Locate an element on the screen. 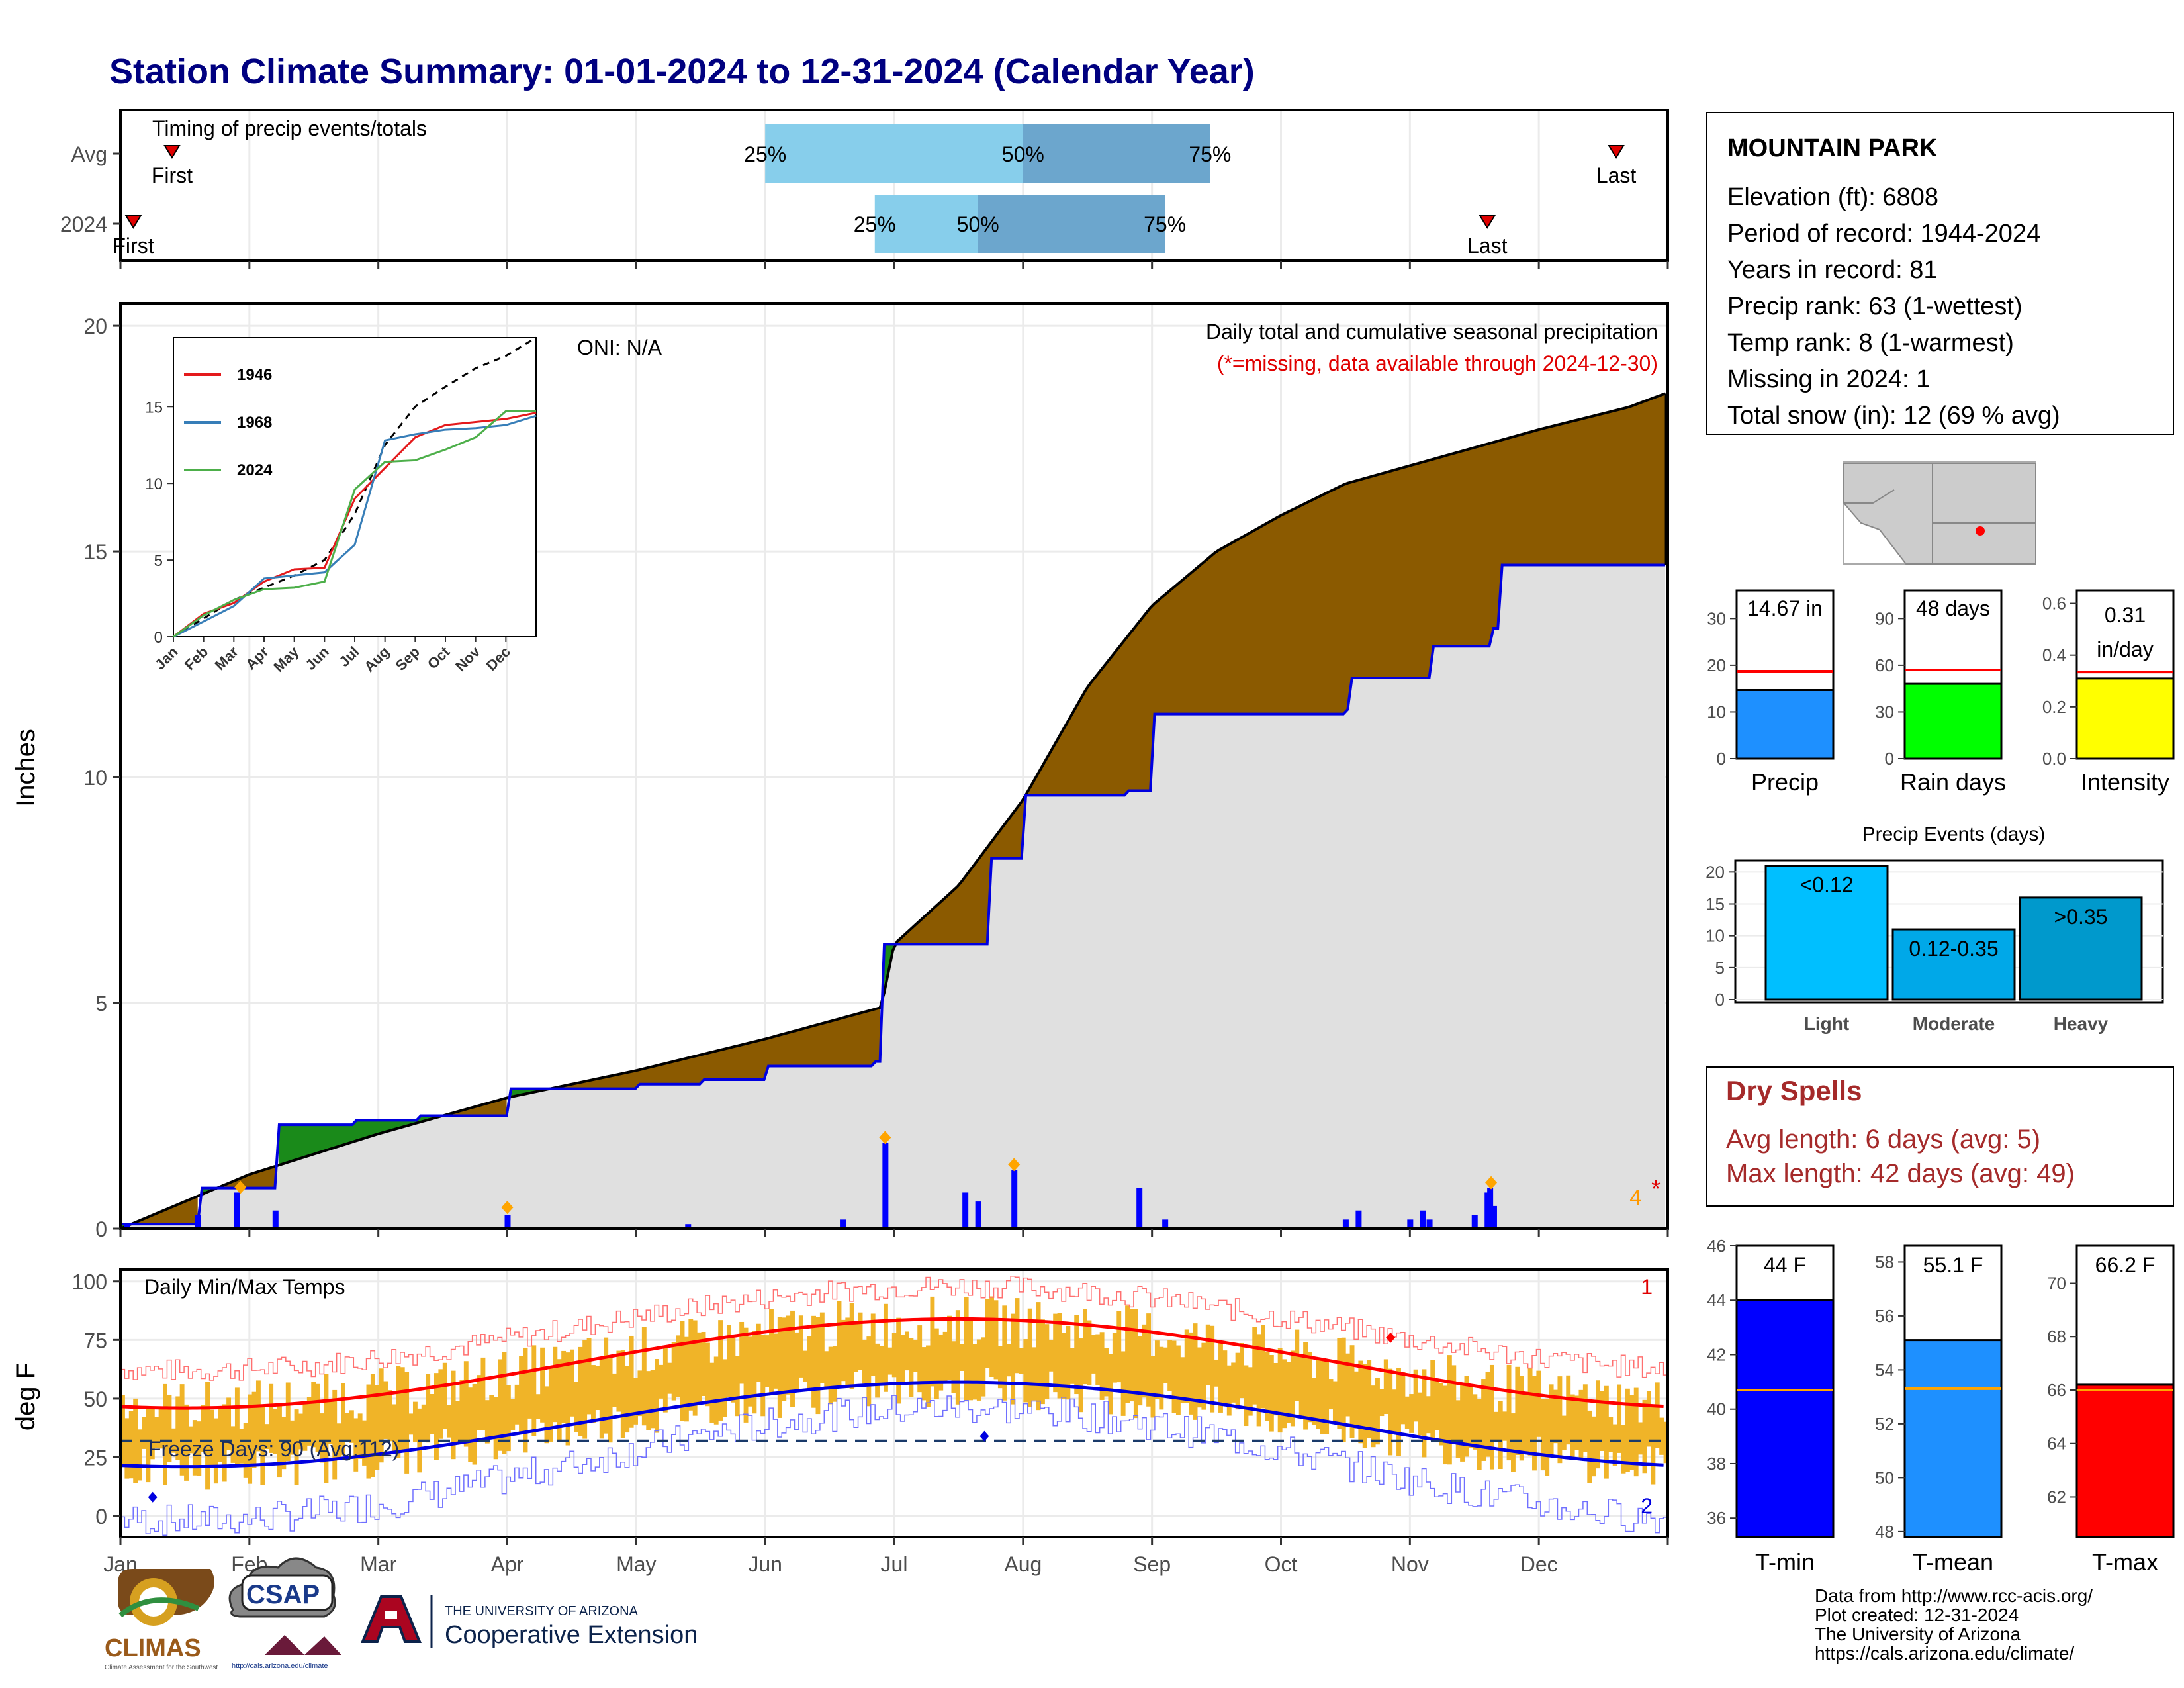 This screenshot has height=1688, width=2184. csap-url: http://cals.arizona.edu/climate is located at coordinates (280, 1666).